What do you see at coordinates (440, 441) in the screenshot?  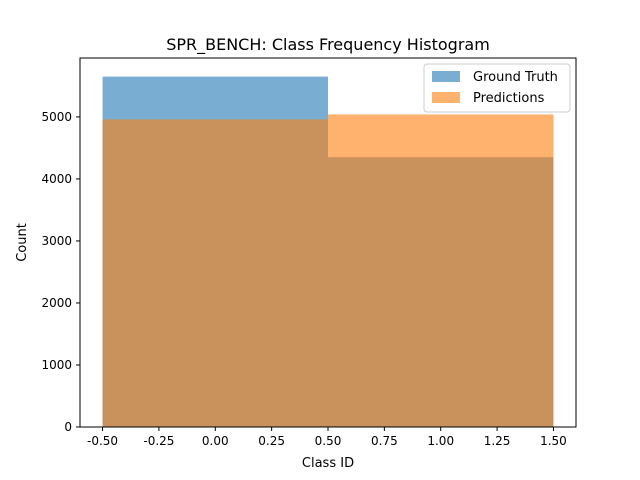 I see `x-tick-label: 1.00` at bounding box center [440, 441].